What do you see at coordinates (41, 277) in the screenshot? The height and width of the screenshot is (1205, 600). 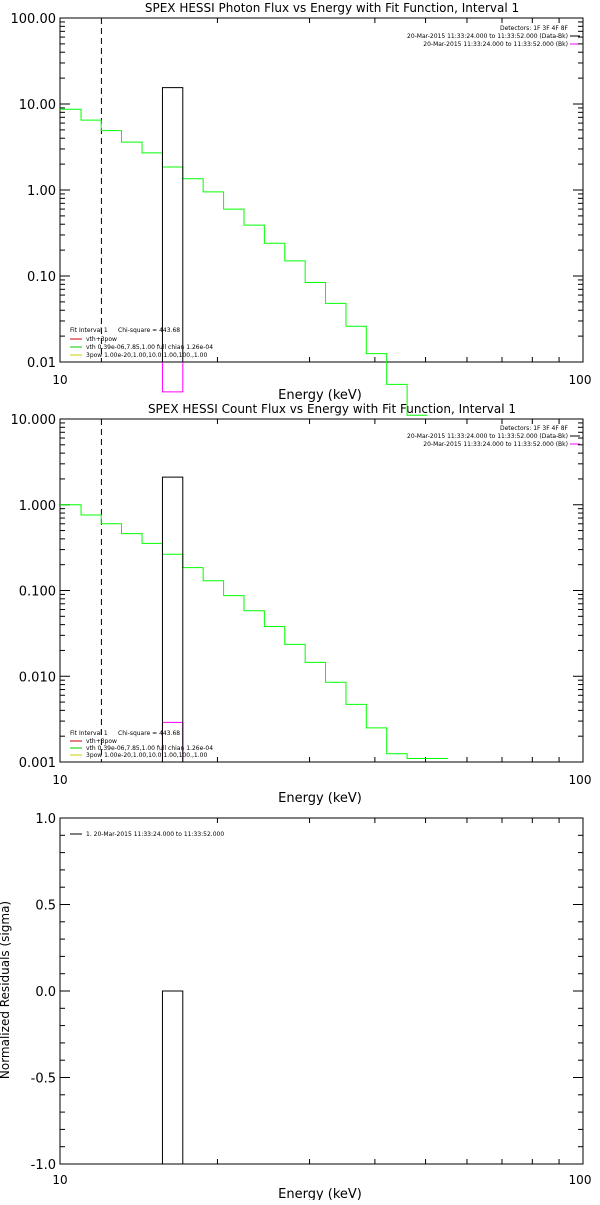 I see `panel1-ytick-label-3: 0.10` at bounding box center [41, 277].